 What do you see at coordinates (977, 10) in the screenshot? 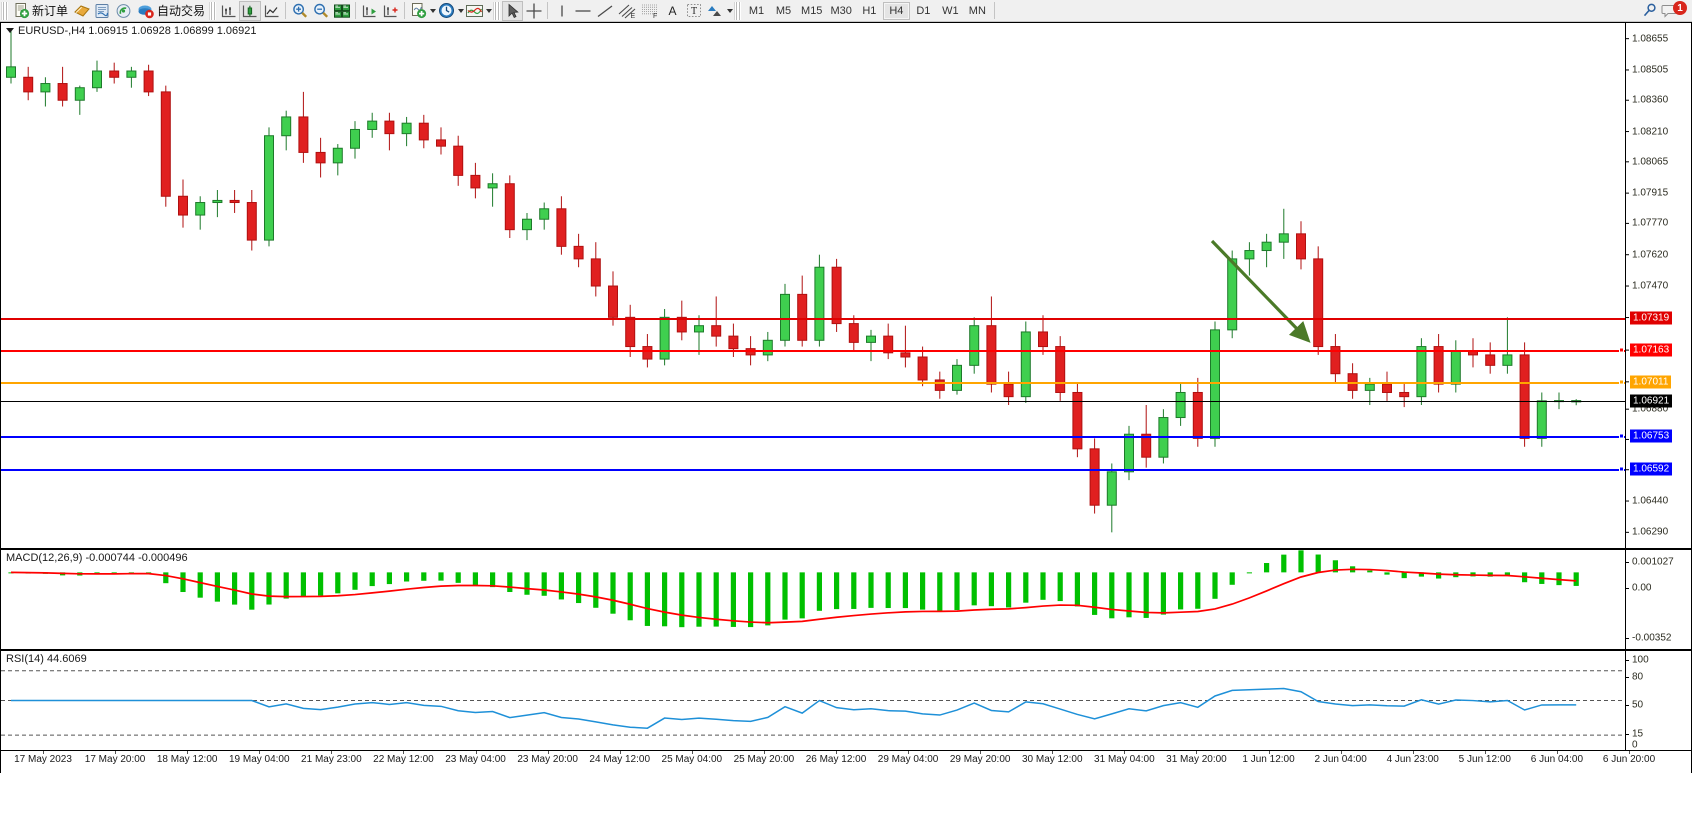
I see `timeframe-mn: MN` at bounding box center [977, 10].